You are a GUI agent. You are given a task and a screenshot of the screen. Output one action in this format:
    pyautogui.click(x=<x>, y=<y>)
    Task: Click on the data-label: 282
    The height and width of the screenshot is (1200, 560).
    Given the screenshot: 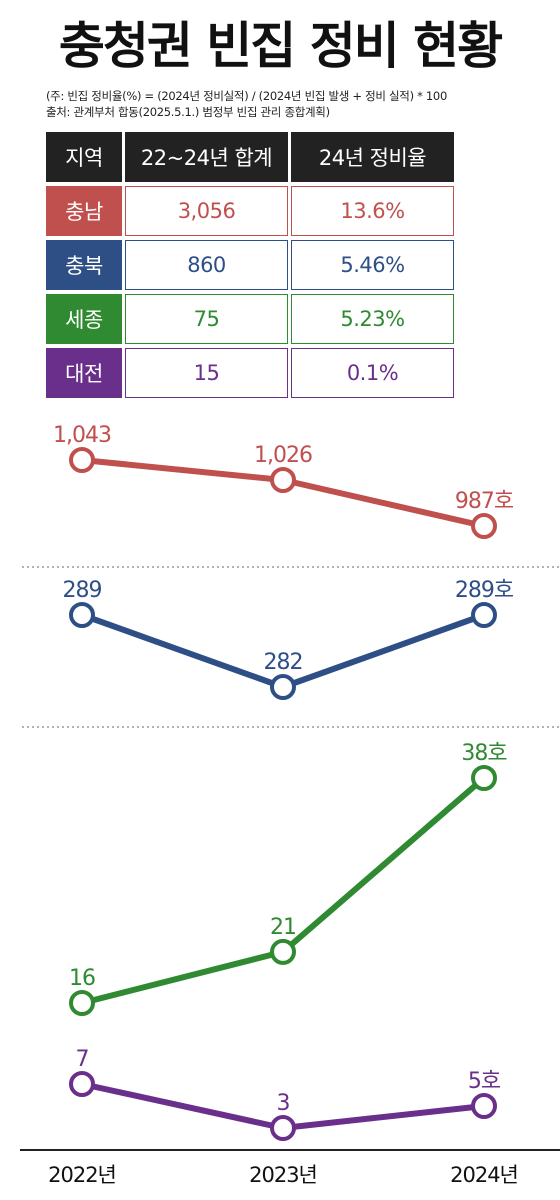 What is the action you would take?
    pyautogui.click(x=283, y=662)
    